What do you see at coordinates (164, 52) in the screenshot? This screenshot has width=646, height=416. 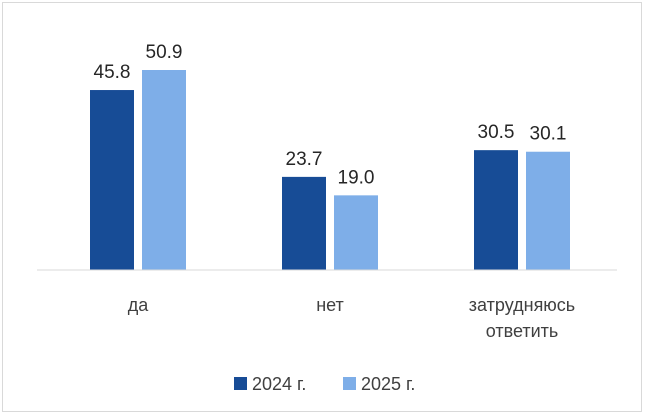 I see `value-label: 50.9` at bounding box center [164, 52].